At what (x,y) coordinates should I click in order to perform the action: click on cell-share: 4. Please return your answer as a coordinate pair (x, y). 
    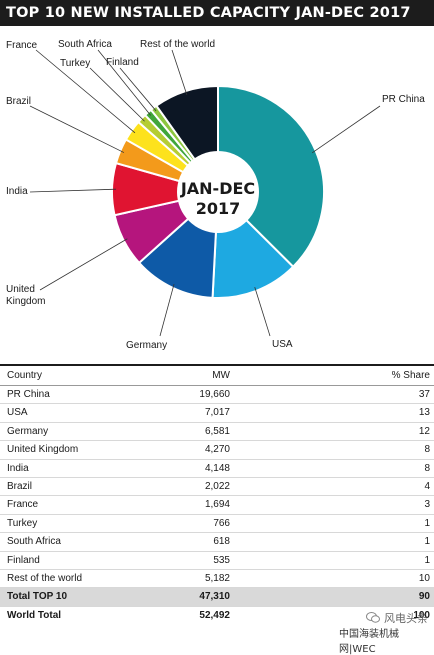
    Looking at the image, I should click on (427, 486).